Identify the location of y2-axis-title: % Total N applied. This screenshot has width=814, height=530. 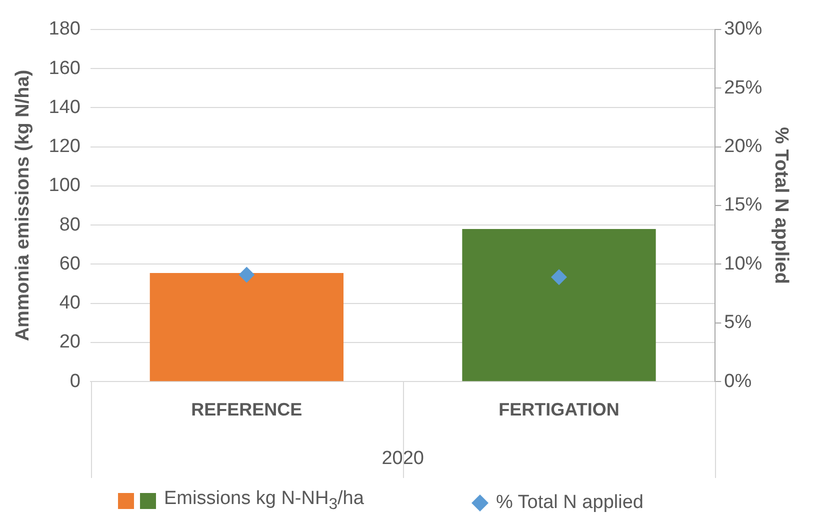
(781, 205).